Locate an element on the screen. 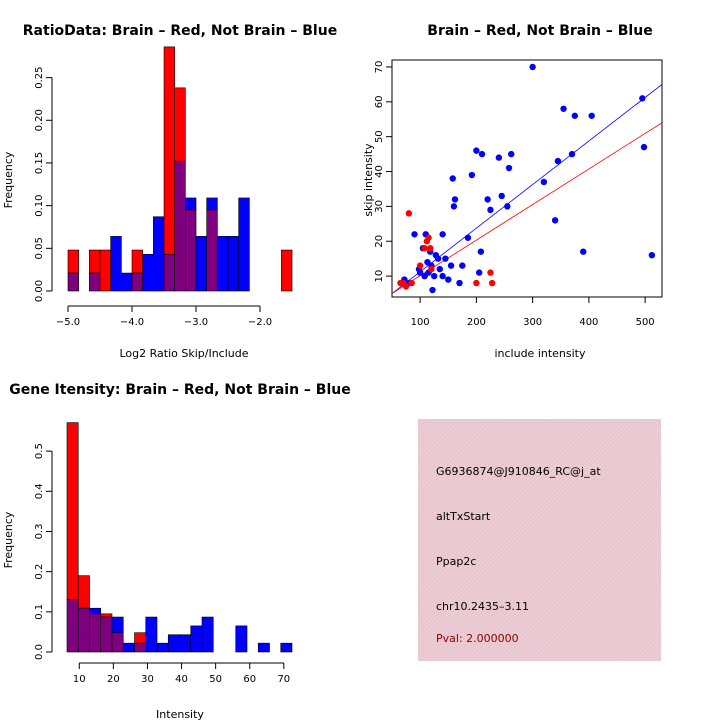 The width and height of the screenshot is (720, 724). y-tick-label: 70 is located at coordinates (379, 67).